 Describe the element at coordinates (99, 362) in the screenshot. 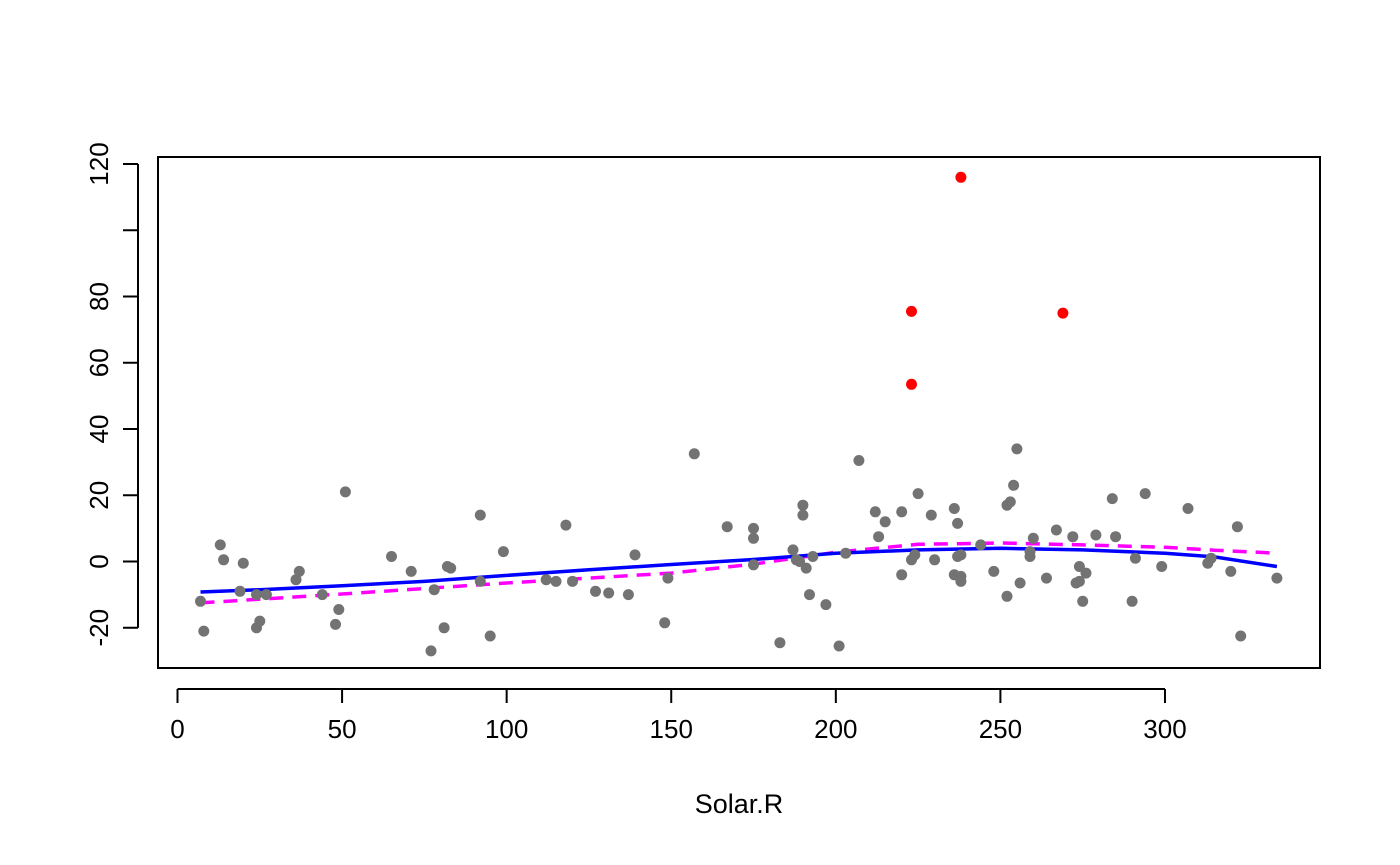

I see `y-tick-label: 60` at that location.